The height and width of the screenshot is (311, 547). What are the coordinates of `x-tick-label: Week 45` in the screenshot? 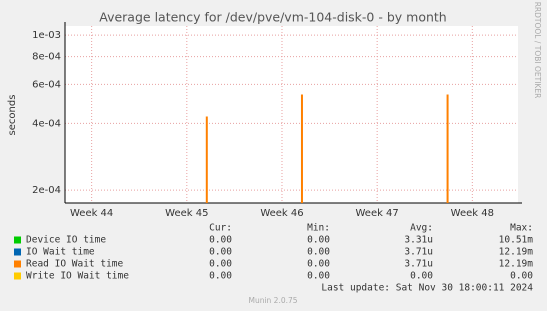 It's located at (186, 213).